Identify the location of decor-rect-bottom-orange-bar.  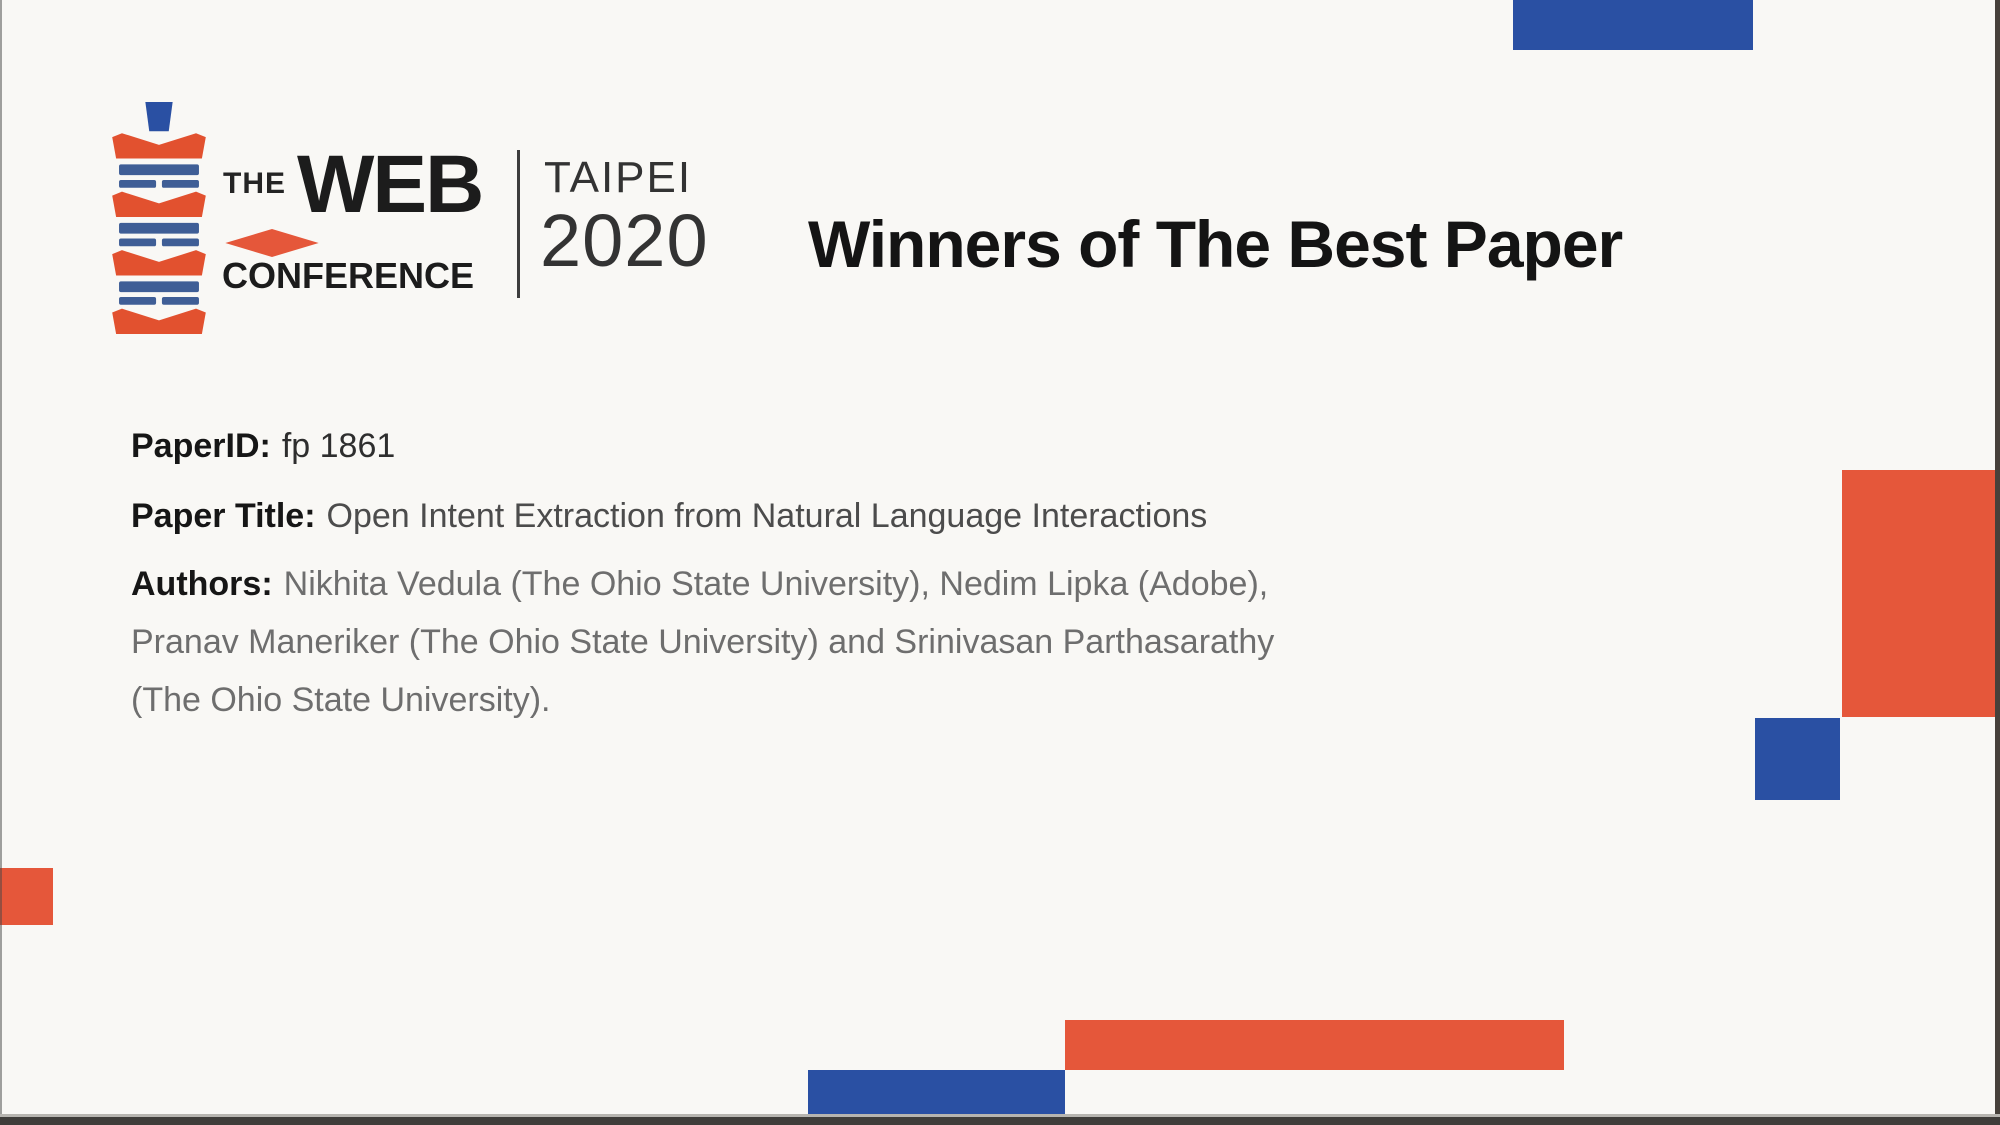
(1314, 1045).